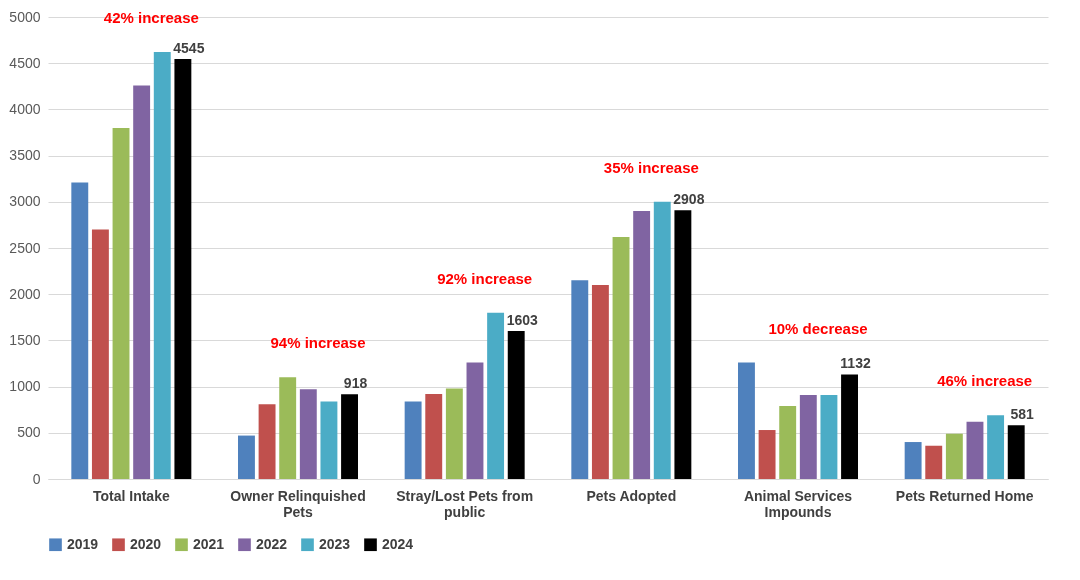 The image size is (1080, 580). I want to click on data-label: 1132, so click(855, 363).